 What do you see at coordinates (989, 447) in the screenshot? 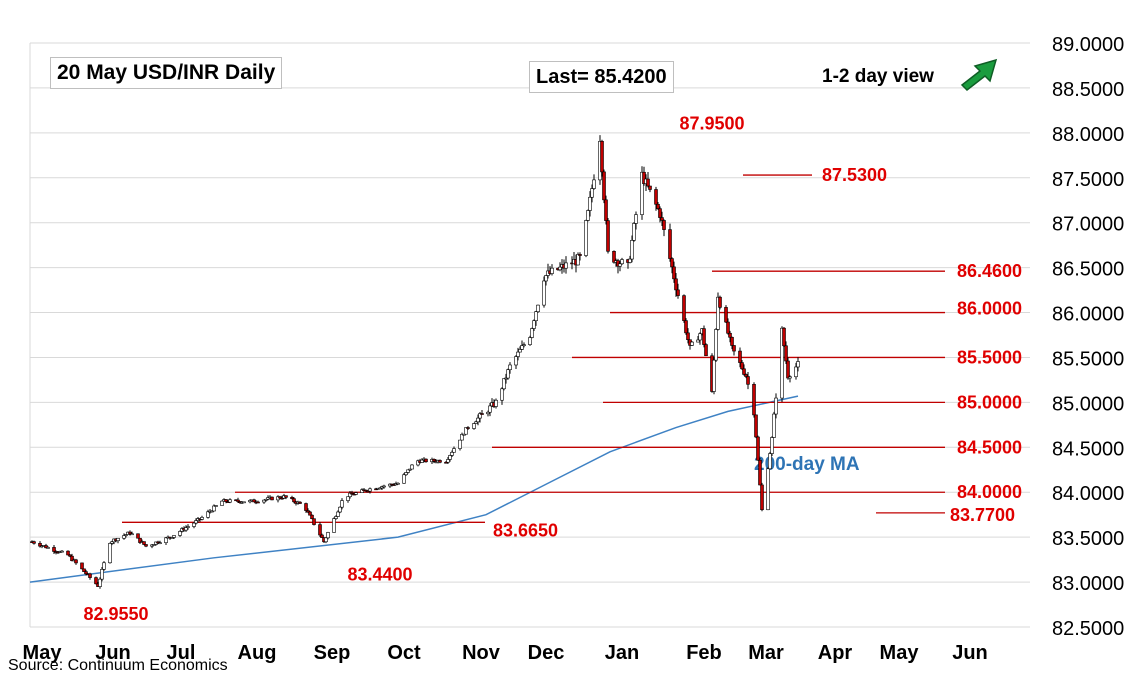
I see `level-label: 84.5000` at bounding box center [989, 447].